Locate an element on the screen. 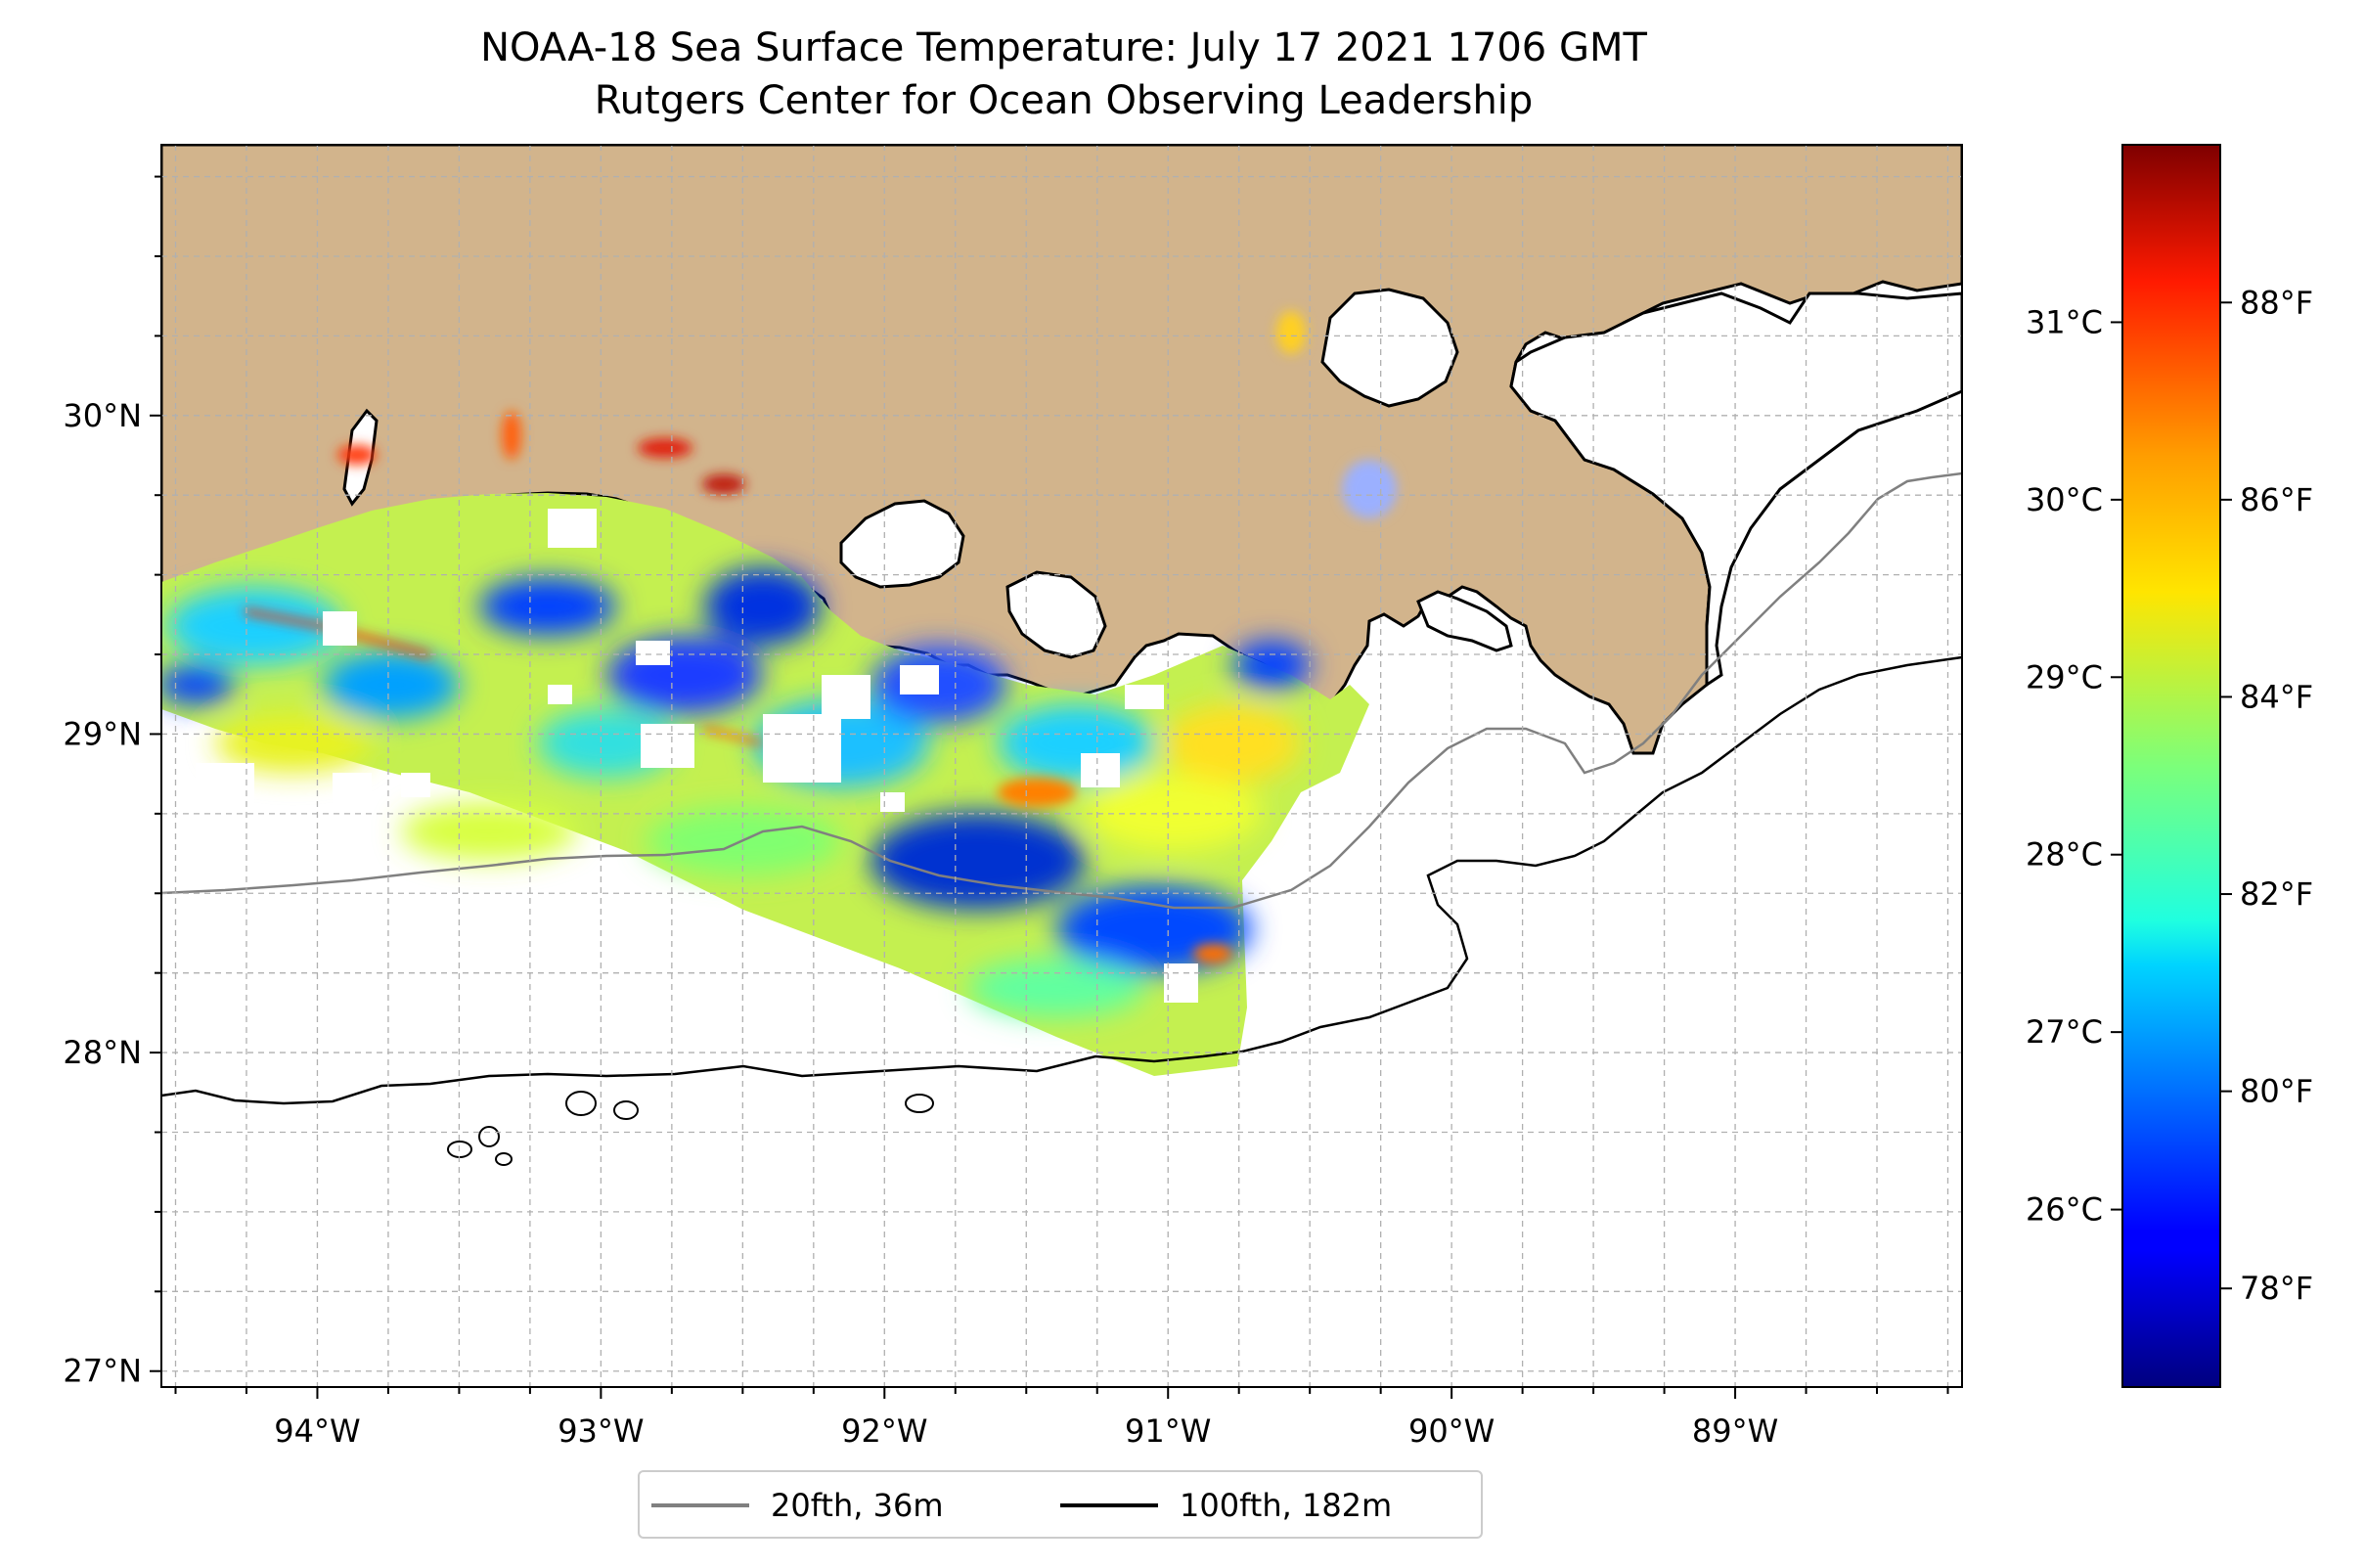  colorbar-label-f: 78°F is located at coordinates (2276, 1288).